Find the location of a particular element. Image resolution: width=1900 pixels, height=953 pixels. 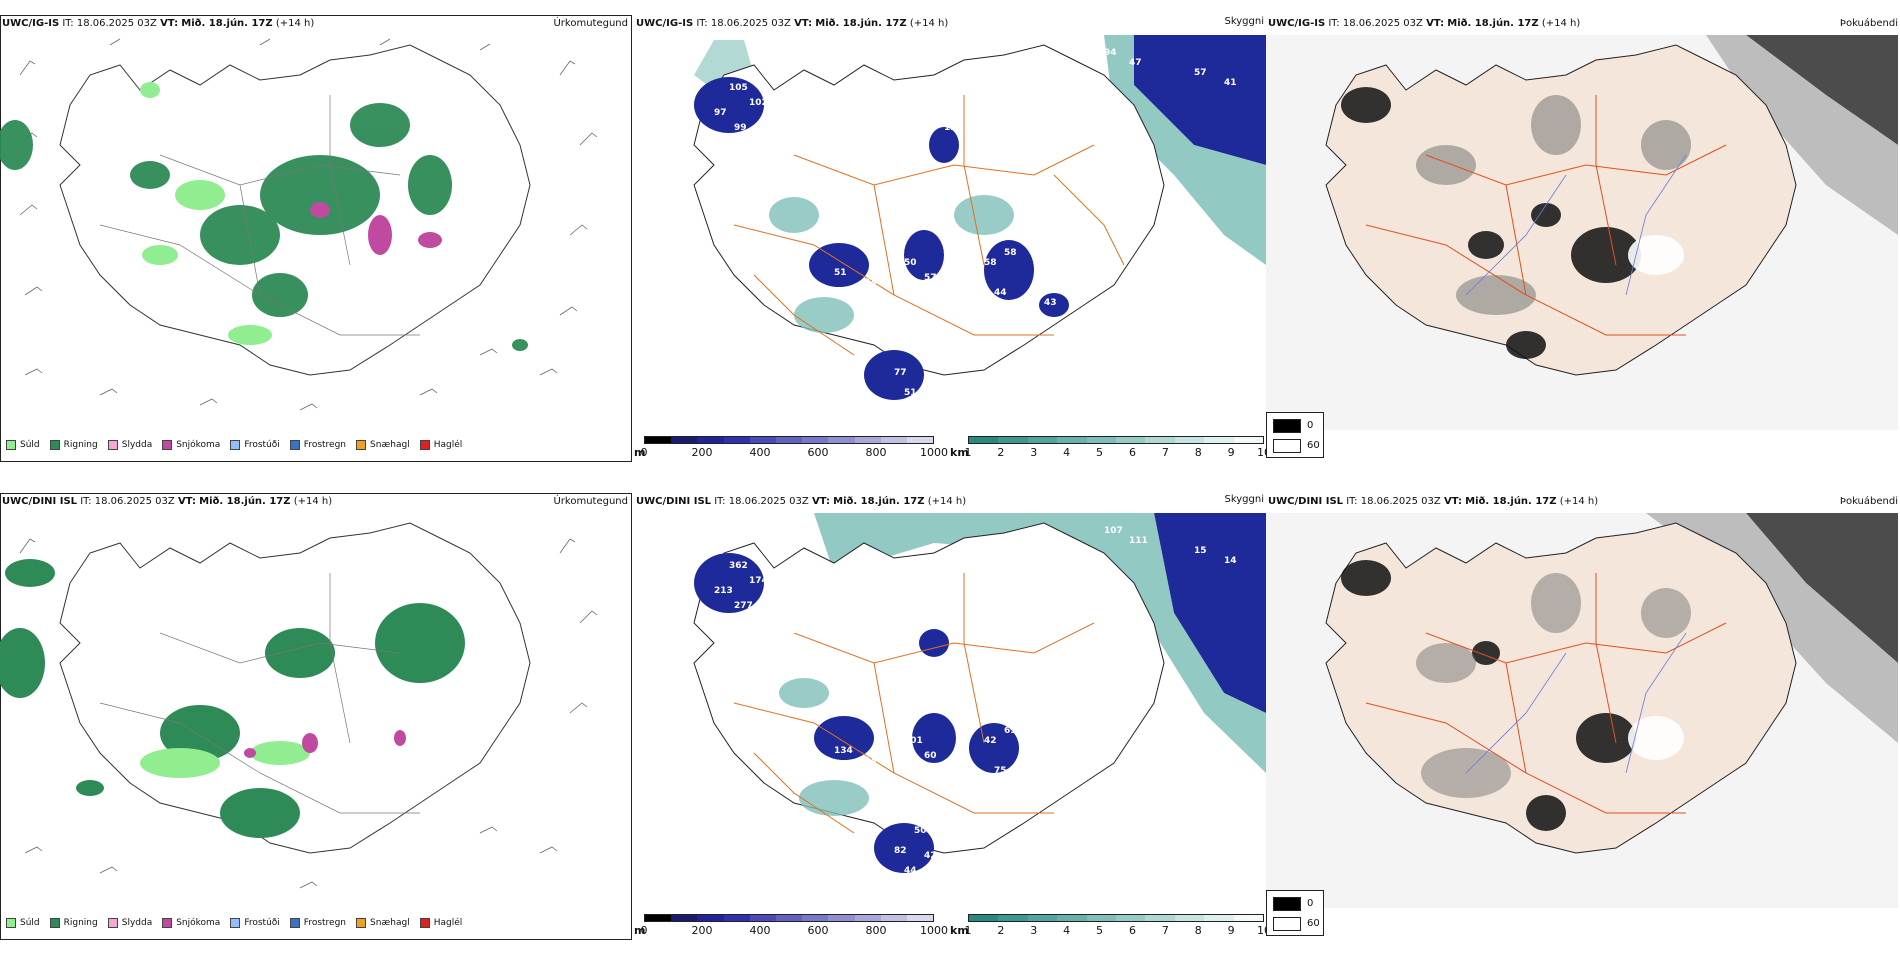

visibility-value-label: 75 is located at coordinates (1000, 771).